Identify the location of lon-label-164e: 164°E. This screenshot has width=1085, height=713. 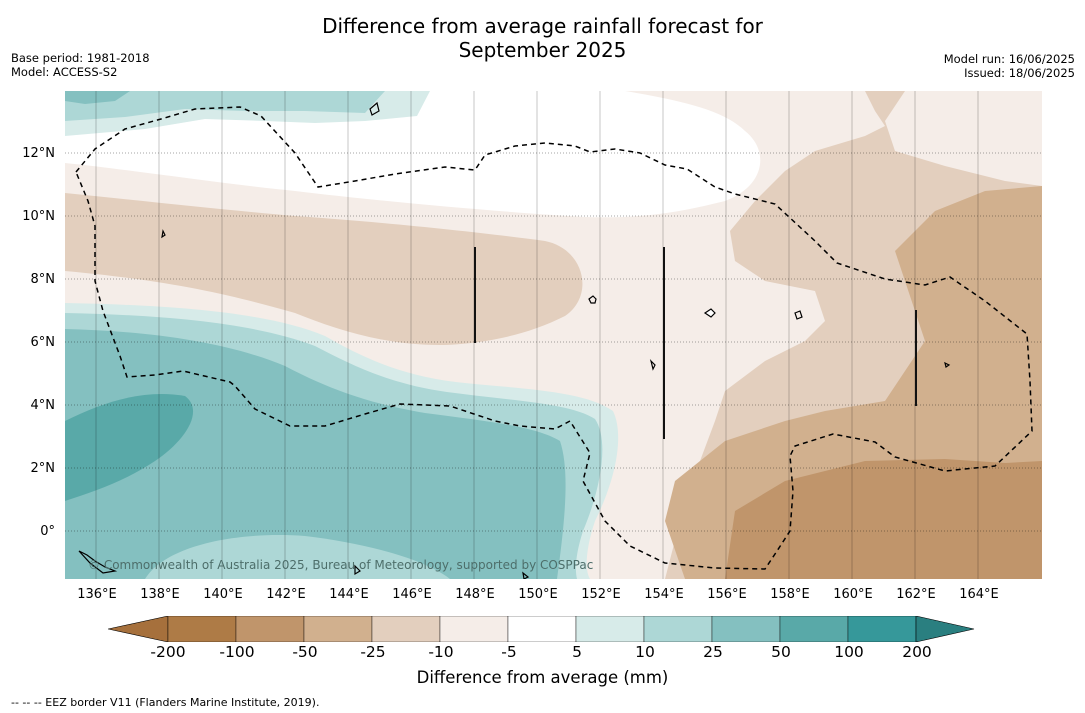
(979, 594).